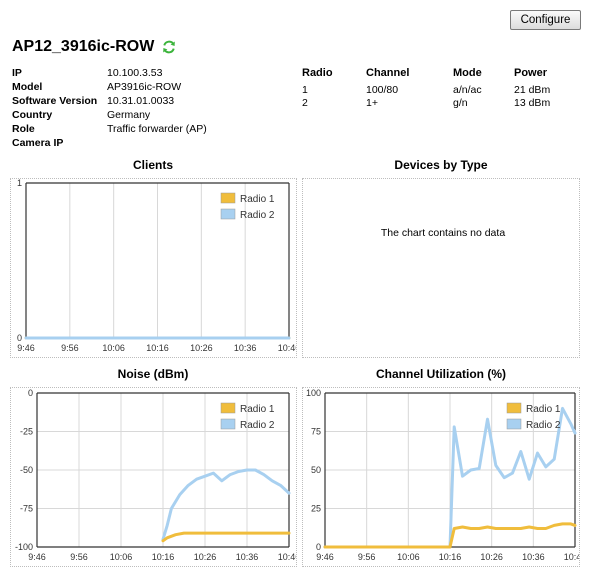 The height and width of the screenshot is (581, 595). I want to click on y-tick-label: -25, so click(26, 432).